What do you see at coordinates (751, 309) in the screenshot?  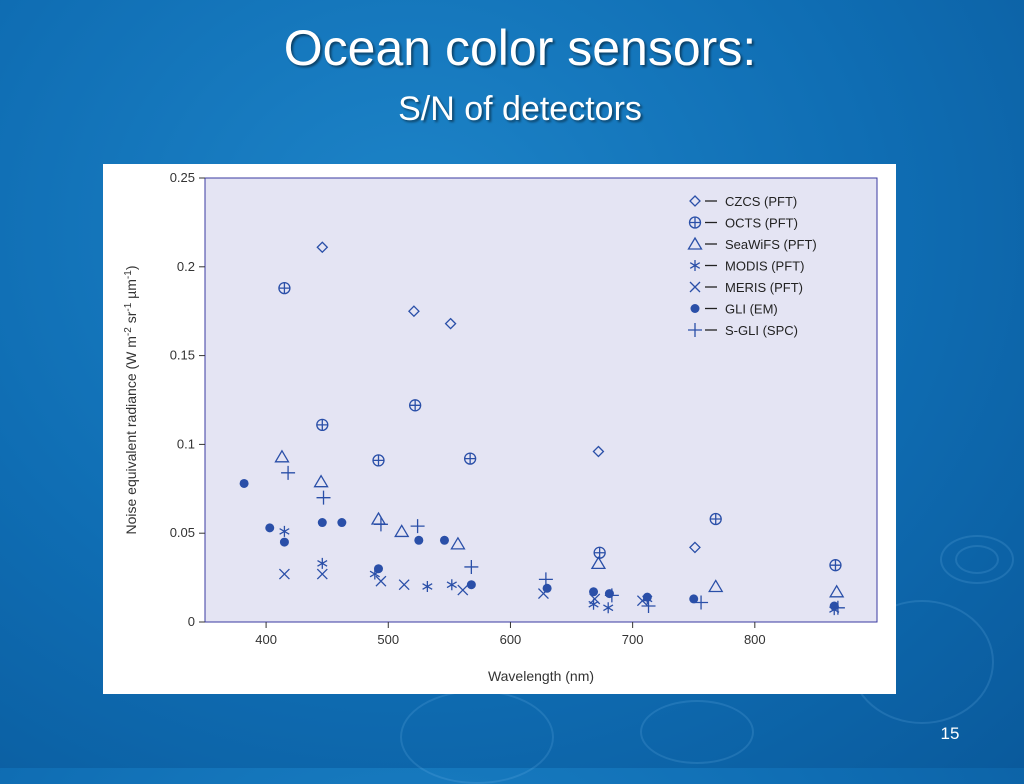 I see `legend-label: GLI (EM)` at bounding box center [751, 309].